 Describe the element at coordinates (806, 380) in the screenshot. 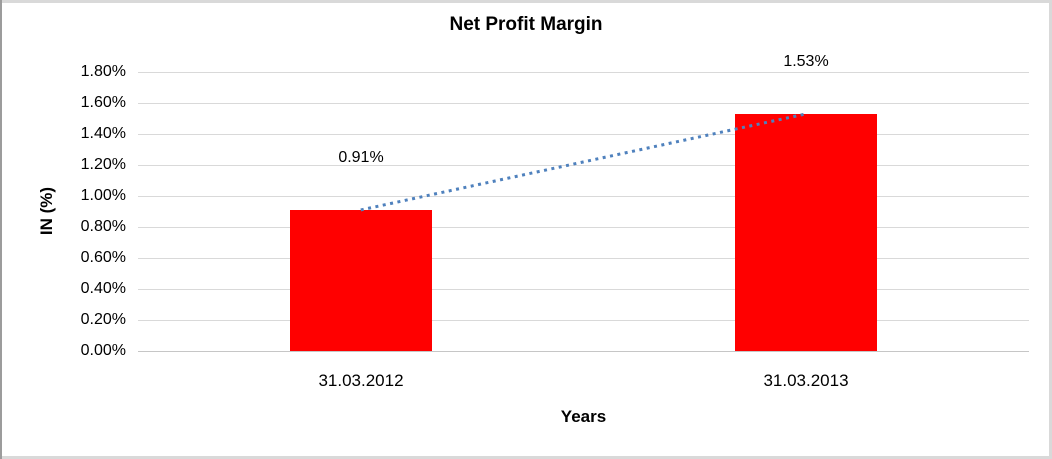

I see `x-tick-label-31.03.2013: 31.03.2013` at that location.